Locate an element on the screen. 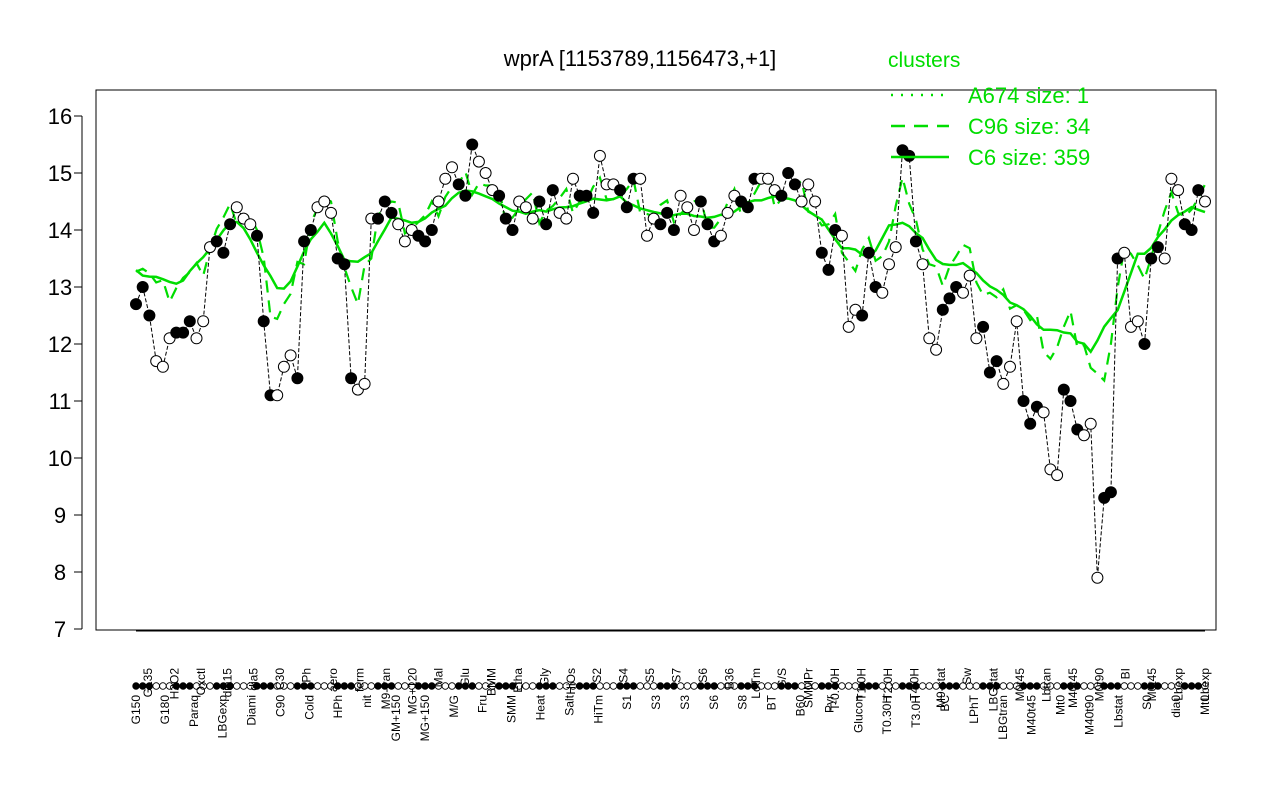 This screenshot has width=1280, height=800. x-tick-label-lower: dia0 is located at coordinates (1176, 706).